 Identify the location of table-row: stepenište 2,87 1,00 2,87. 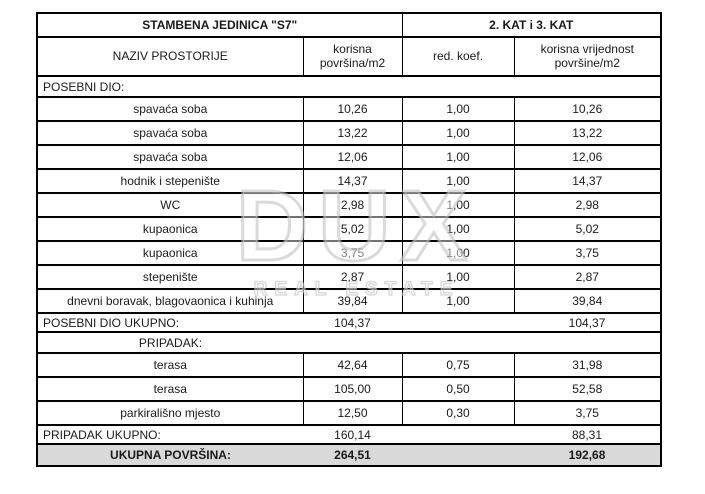
(349, 277).